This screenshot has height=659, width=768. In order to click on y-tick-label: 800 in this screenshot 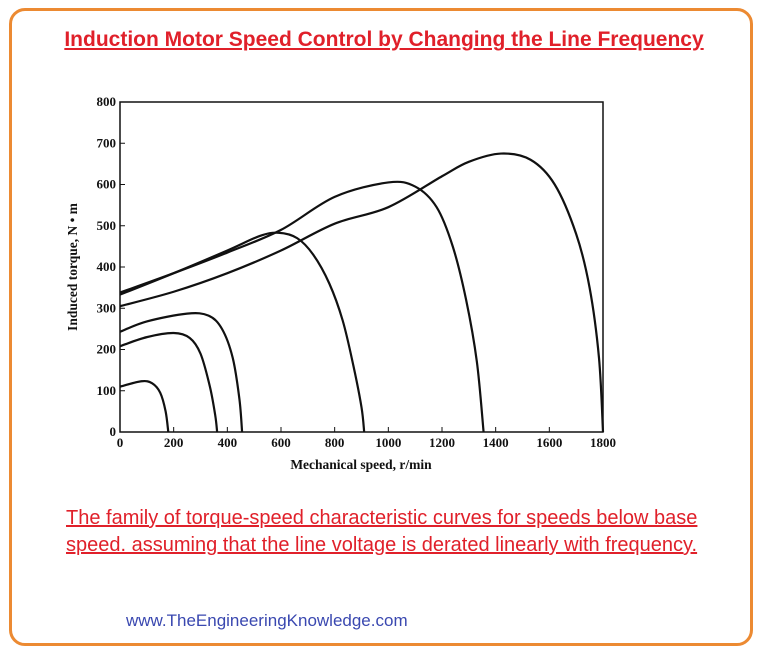, I will do `click(107, 101)`.